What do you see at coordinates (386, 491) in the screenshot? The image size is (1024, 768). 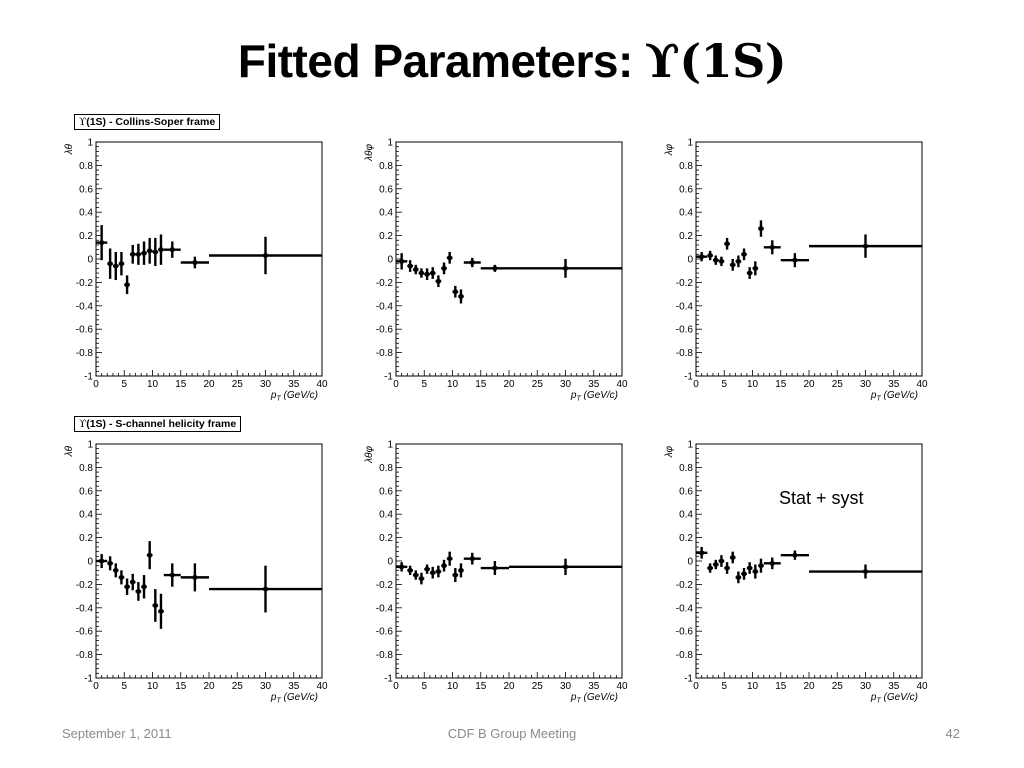 I see `y-tick-label: 0.6` at bounding box center [386, 491].